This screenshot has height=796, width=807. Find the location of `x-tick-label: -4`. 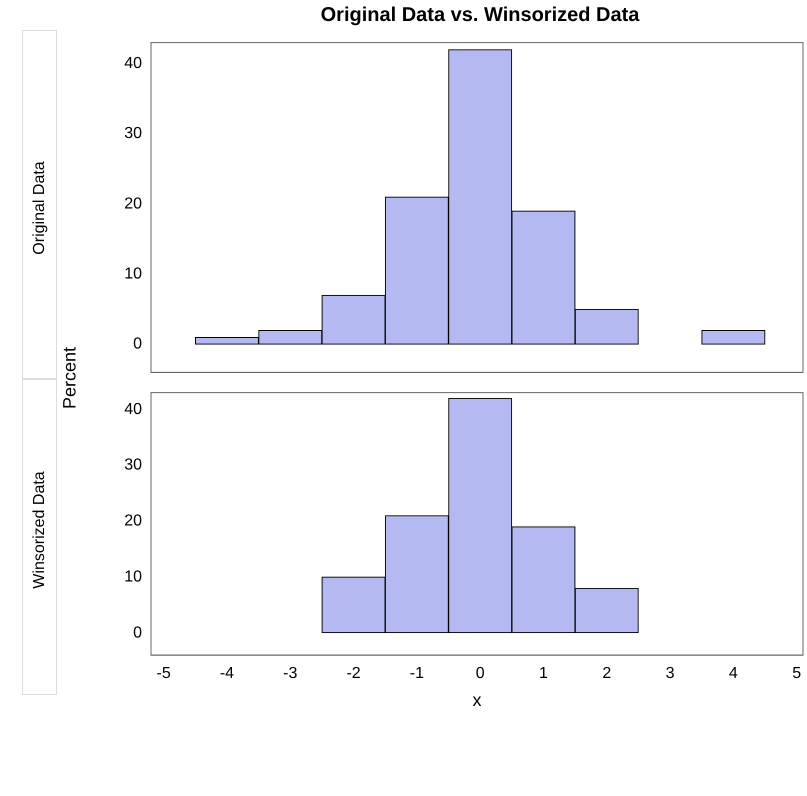

x-tick-label: -4 is located at coordinates (227, 673).